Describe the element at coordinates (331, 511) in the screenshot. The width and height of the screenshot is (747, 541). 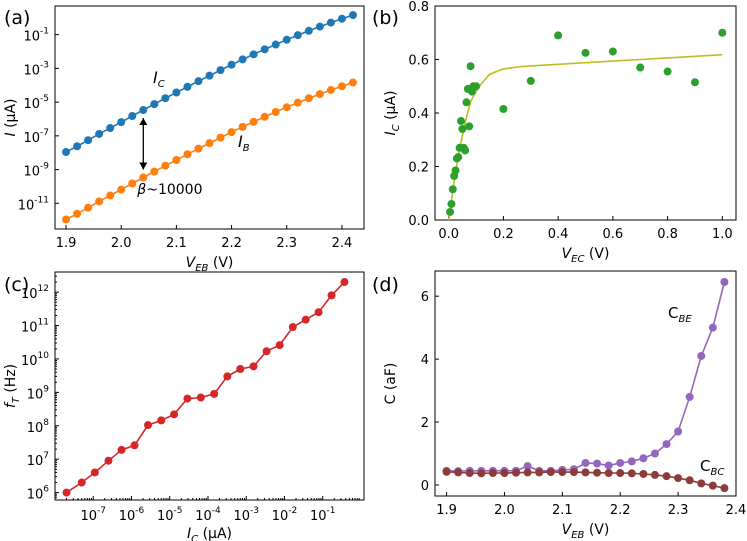
I see `x-tick-label-c-exp: -1` at that location.